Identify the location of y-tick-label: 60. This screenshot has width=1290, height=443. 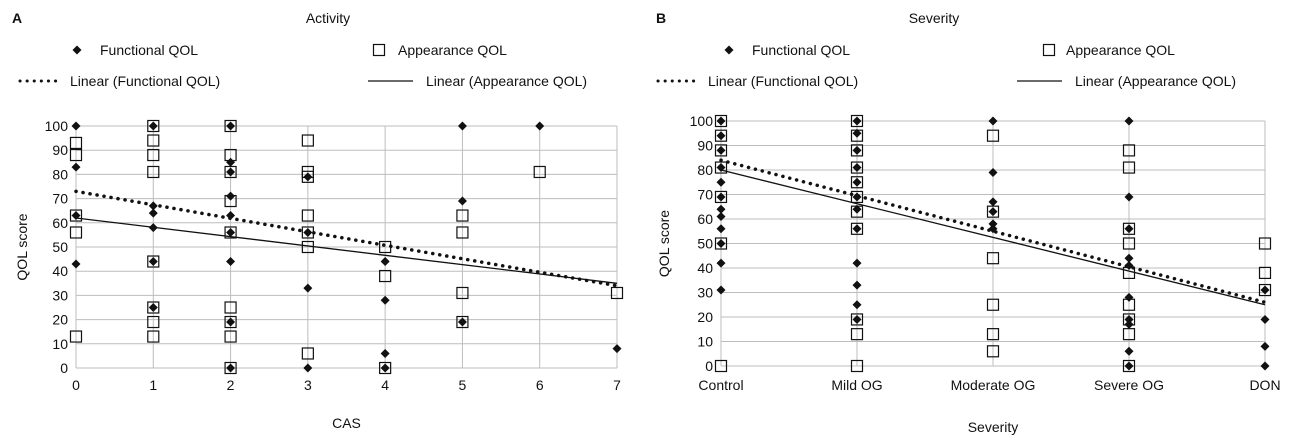
(705, 219).